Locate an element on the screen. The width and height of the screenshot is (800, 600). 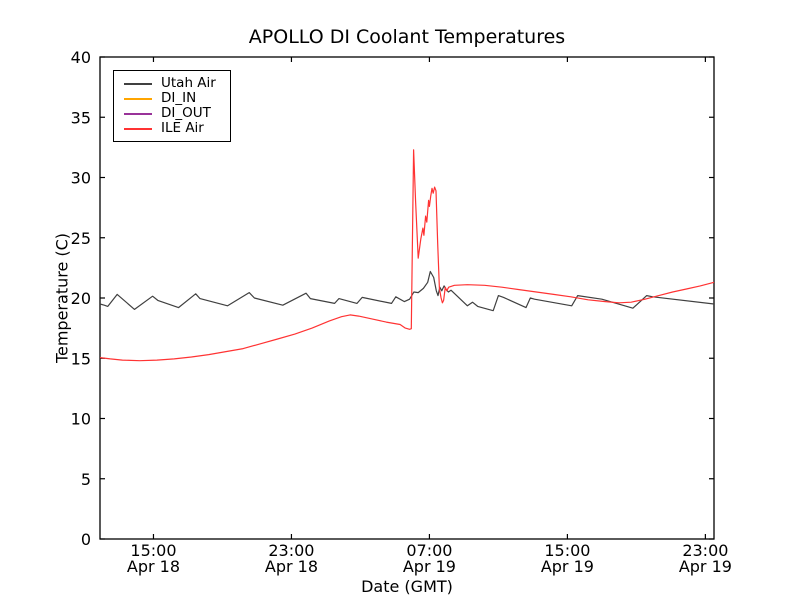
legend-line-ile-air is located at coordinates (138, 128).